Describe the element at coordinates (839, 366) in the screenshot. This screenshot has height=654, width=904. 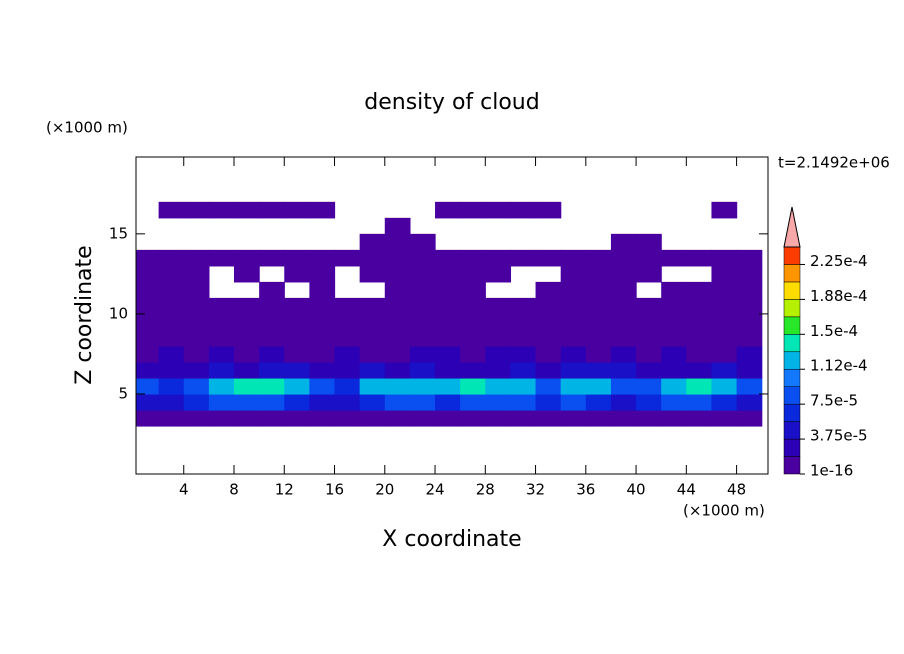
I see `colorbar-label: 1.12e-4` at that location.